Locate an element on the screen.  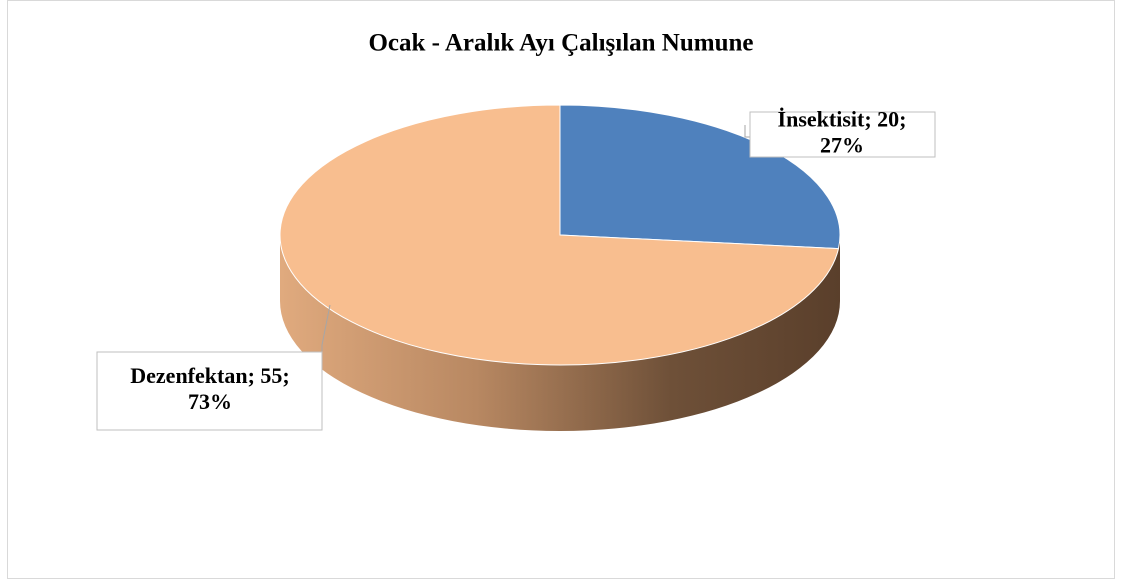
data-label: 73% is located at coordinates (210, 401).